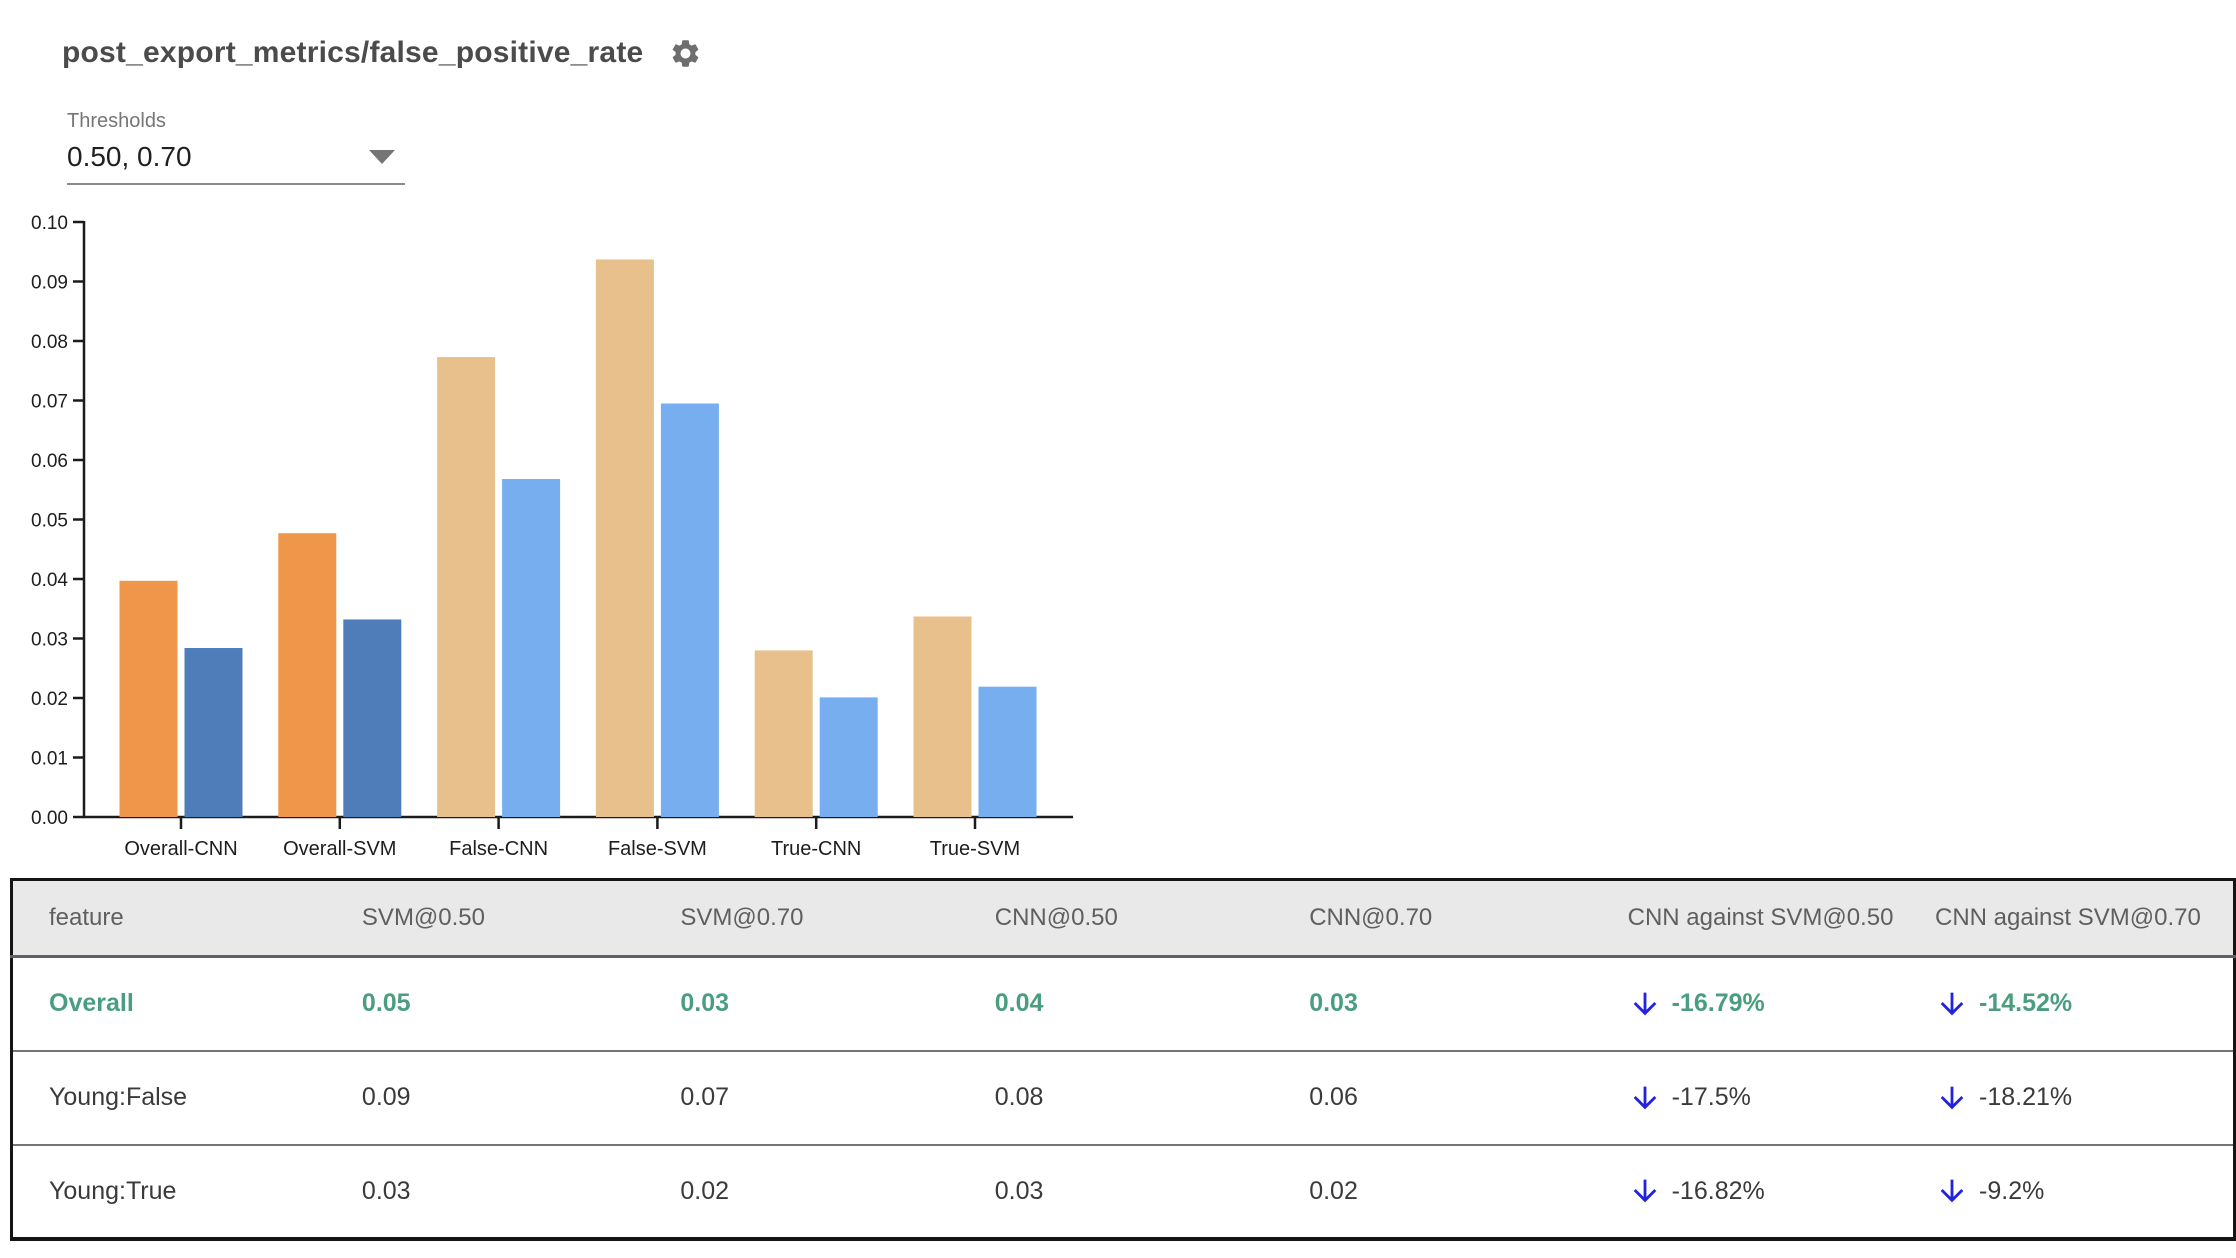 Image resolution: width=2236 pixels, height=1258 pixels. What do you see at coordinates (148, 698) in the screenshot?
I see `bar-Overall-CNN-threshold-0.50` at bounding box center [148, 698].